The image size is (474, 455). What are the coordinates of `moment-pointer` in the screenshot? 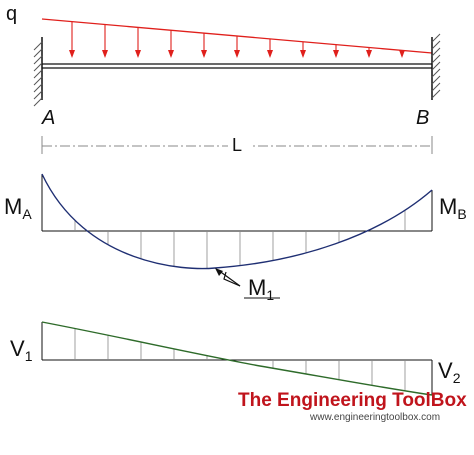 It's located at (232, 279).